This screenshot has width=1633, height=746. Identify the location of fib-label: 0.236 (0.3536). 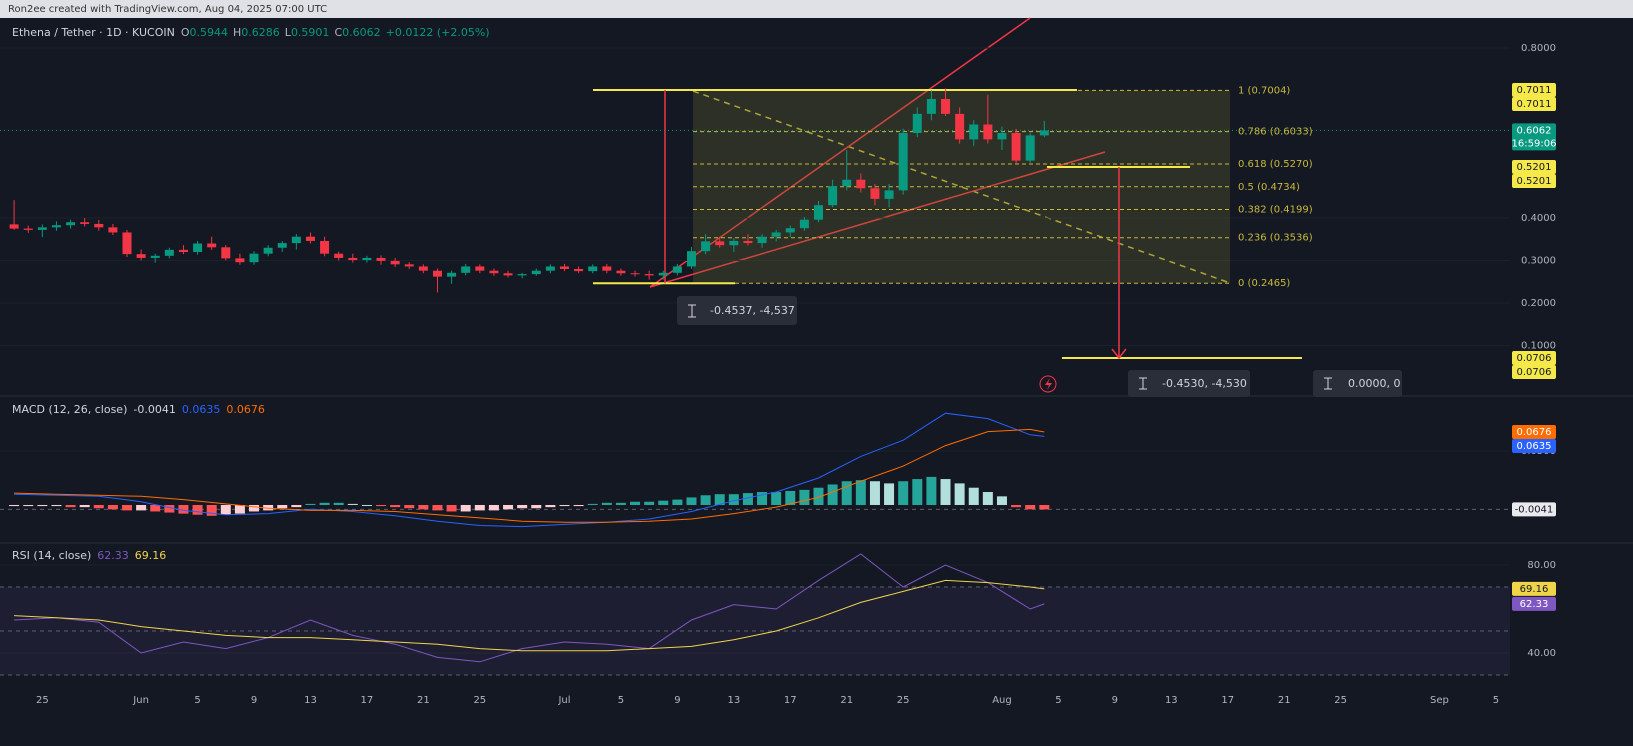
(1275, 238).